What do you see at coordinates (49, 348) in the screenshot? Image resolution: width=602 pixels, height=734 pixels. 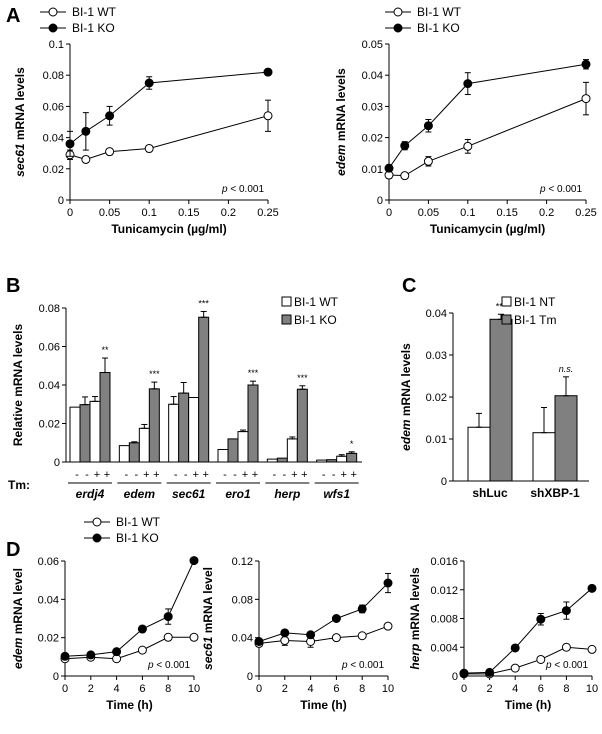 I see `y-tick-label: 0.06` at bounding box center [49, 348].